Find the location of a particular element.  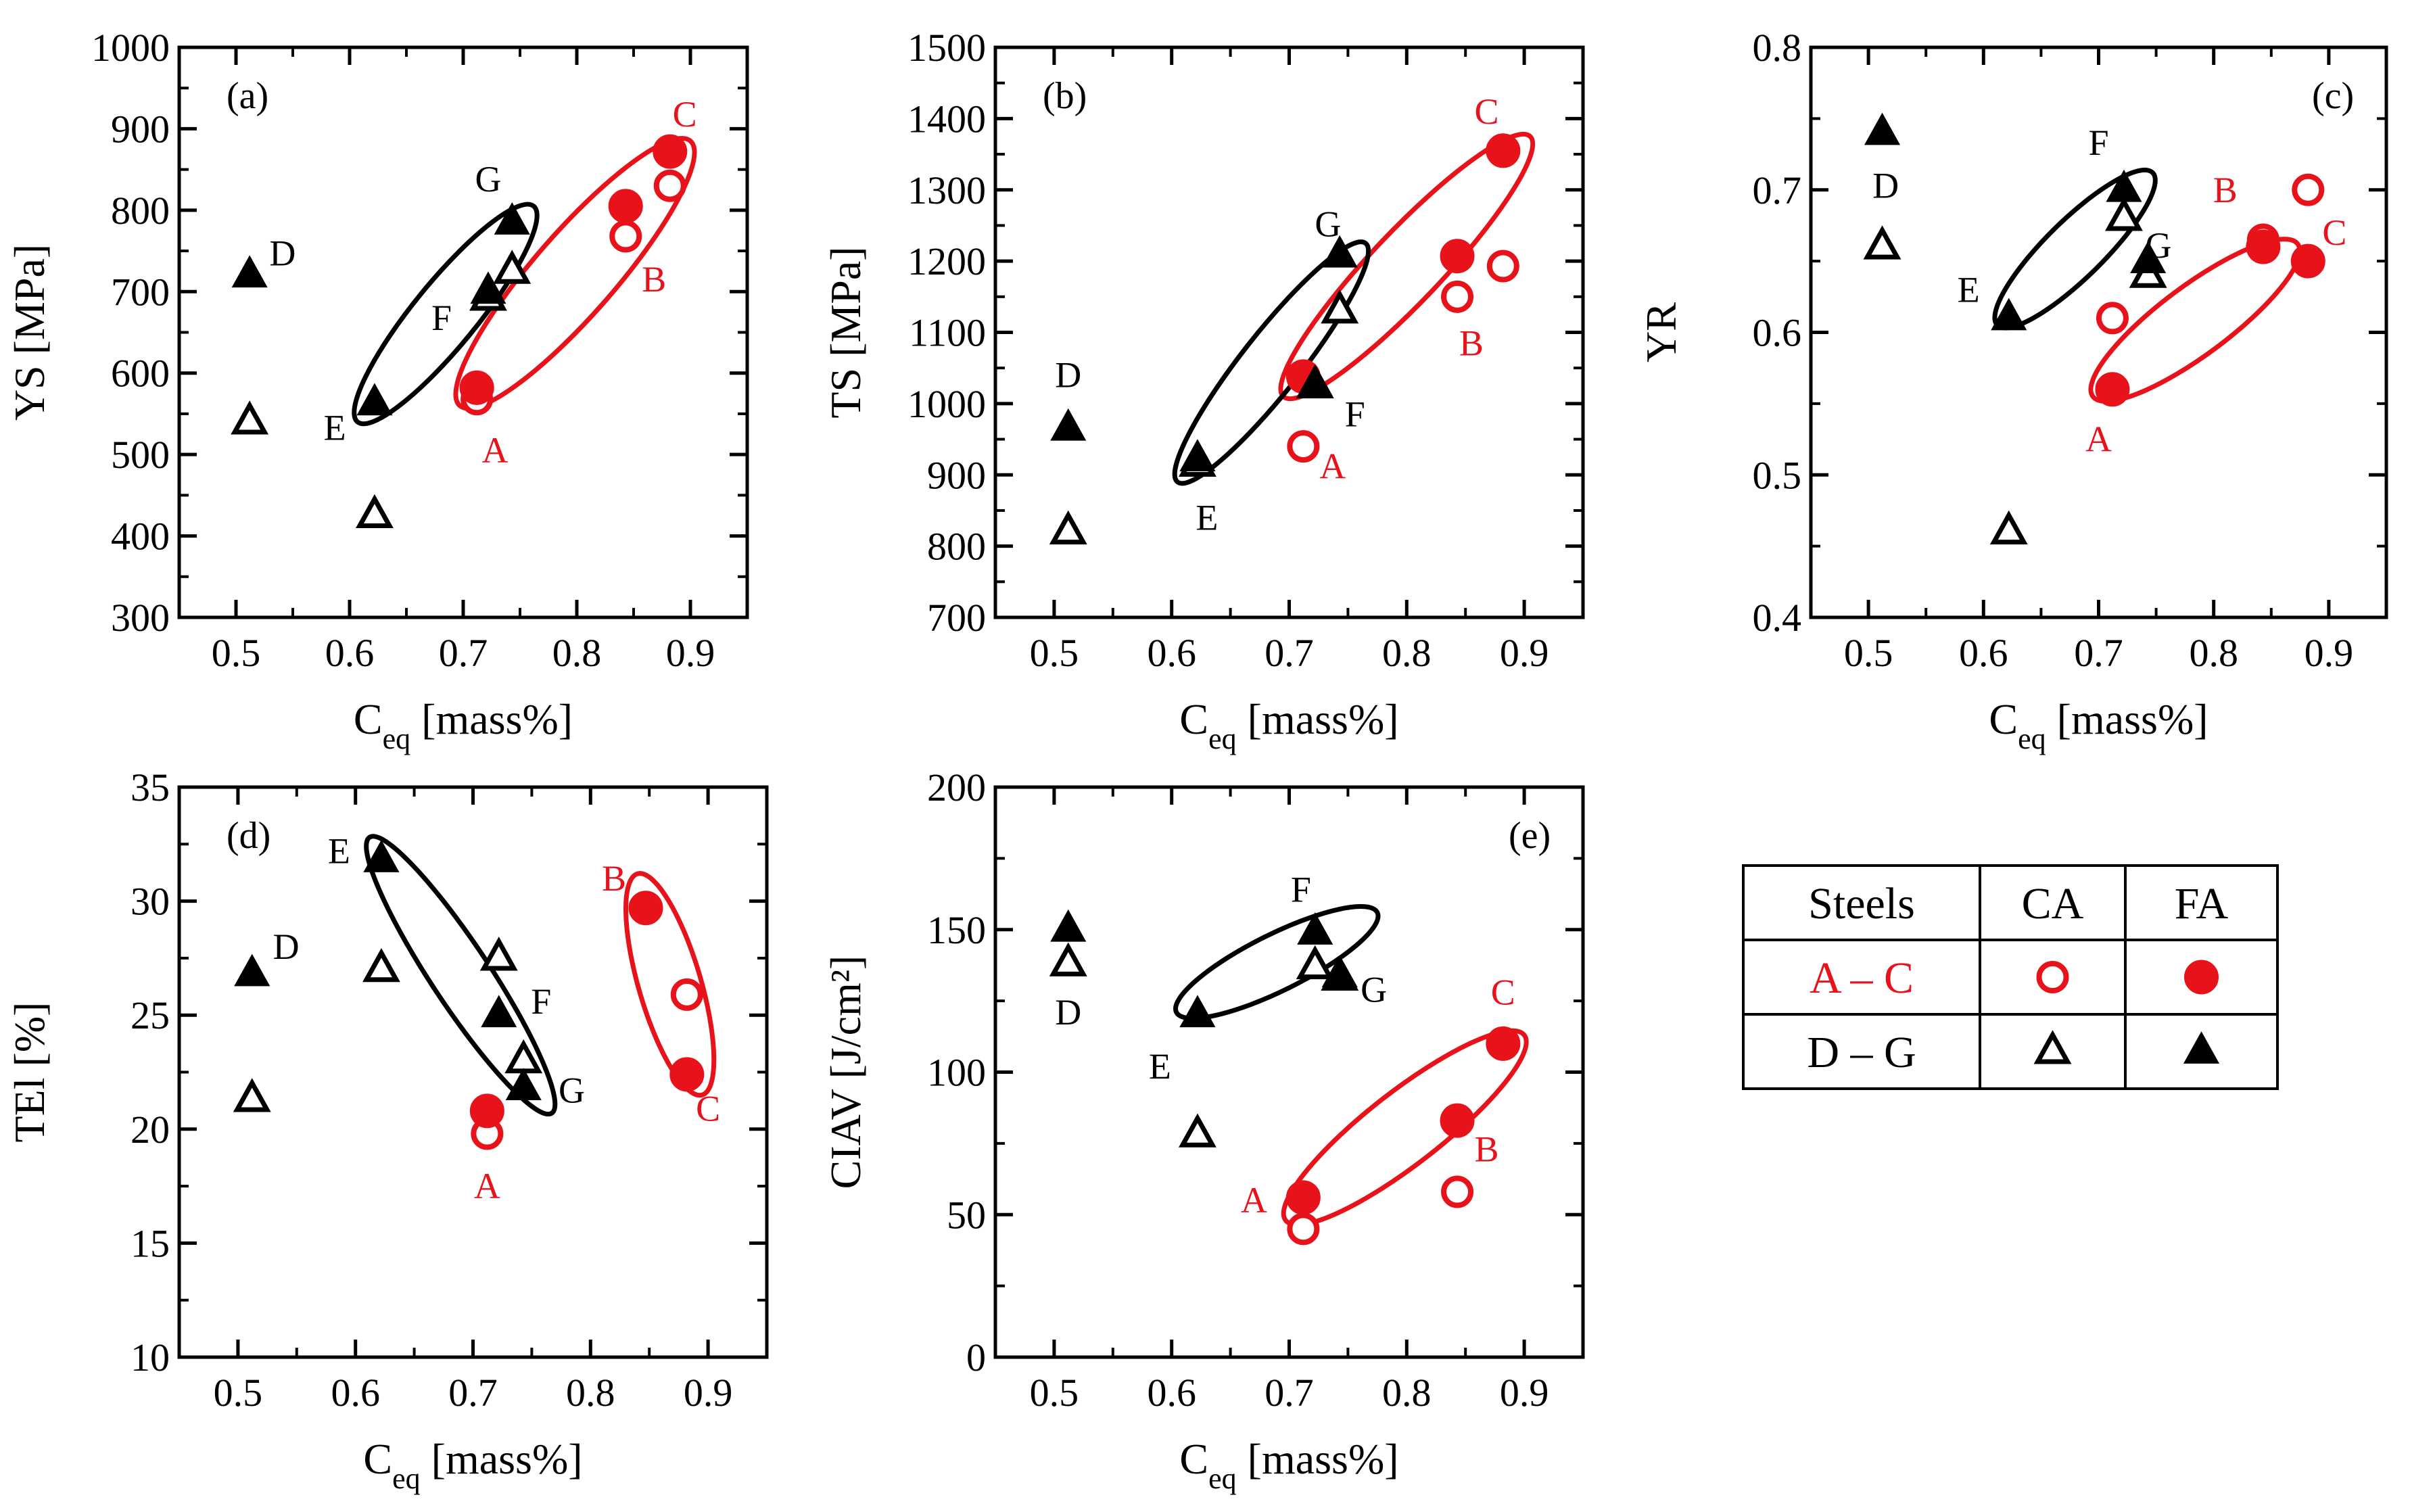

y-tick-label: 10 is located at coordinates (150, 1357).